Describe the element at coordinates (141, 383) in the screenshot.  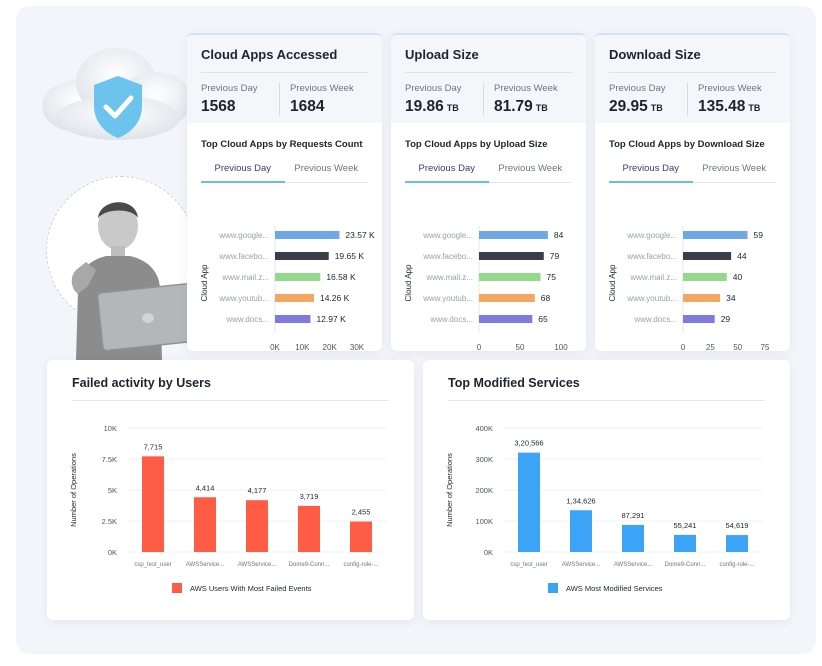
I see `card-title: Failed activity by Users` at that location.